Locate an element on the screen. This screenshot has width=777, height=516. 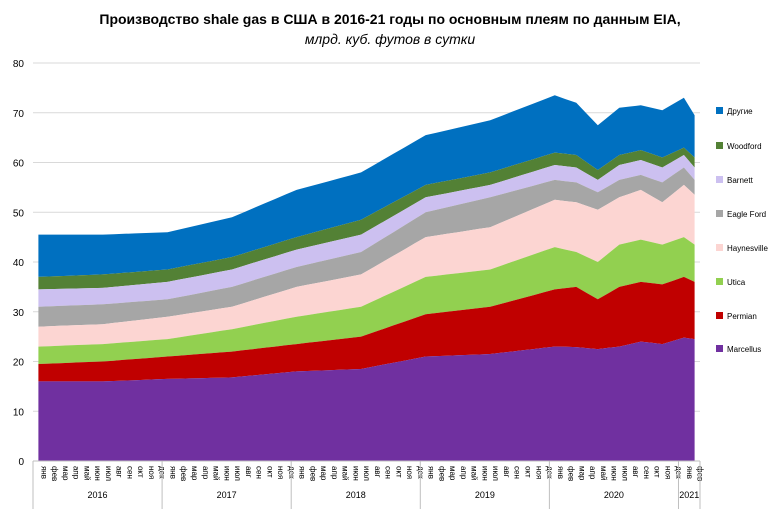
x-year-label: 2018 is located at coordinates (356, 495).